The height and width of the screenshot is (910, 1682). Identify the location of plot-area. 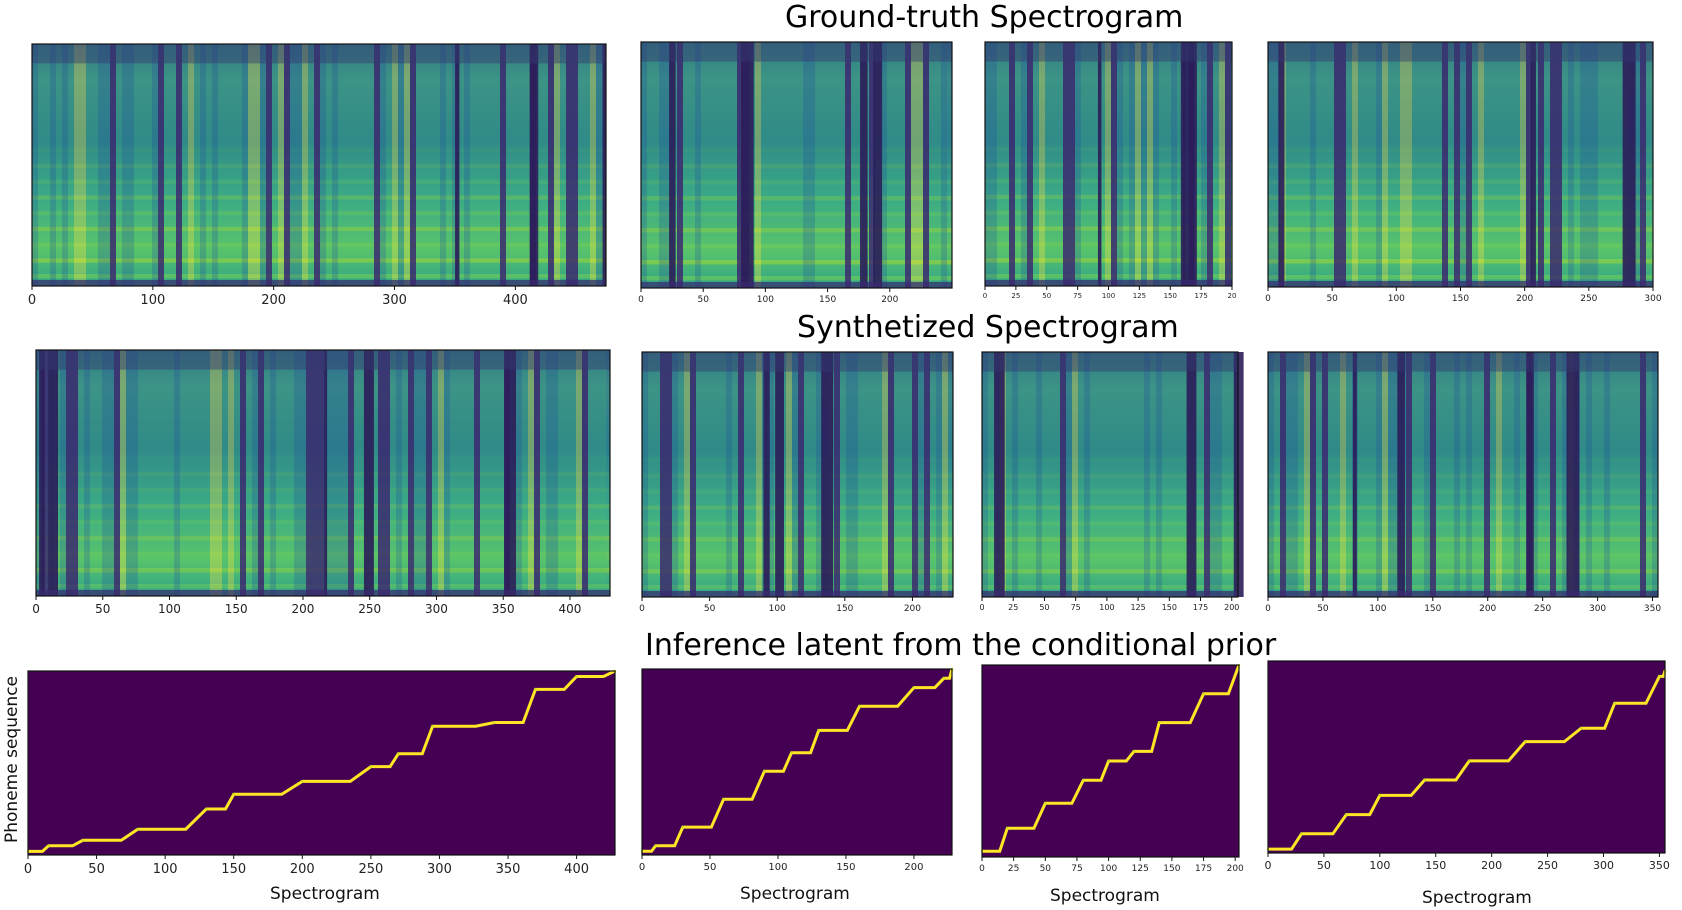
(797, 761).